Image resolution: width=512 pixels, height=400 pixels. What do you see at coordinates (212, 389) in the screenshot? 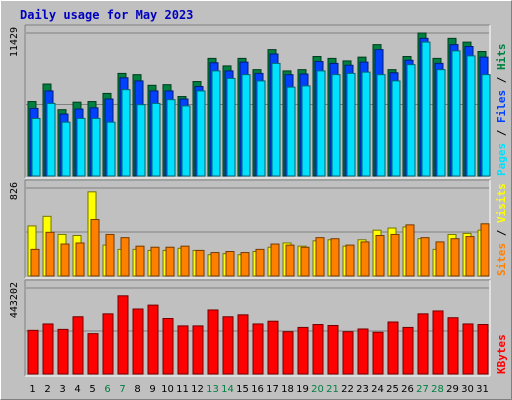
I see `x-tick-label: 13` at bounding box center [212, 389].